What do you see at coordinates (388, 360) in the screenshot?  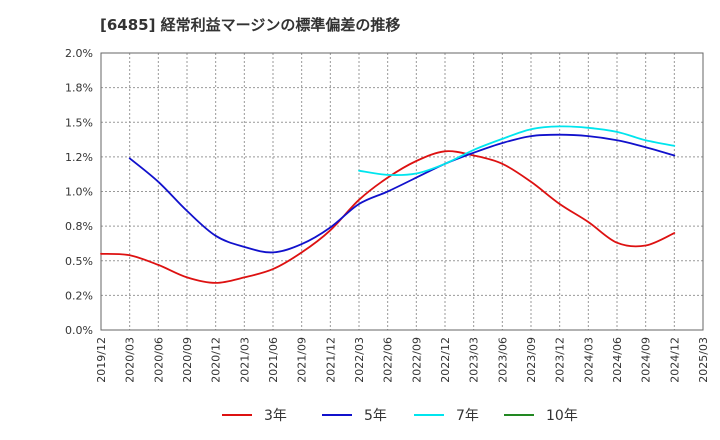 I see `x-tick-label: 2022/06` at bounding box center [388, 360].